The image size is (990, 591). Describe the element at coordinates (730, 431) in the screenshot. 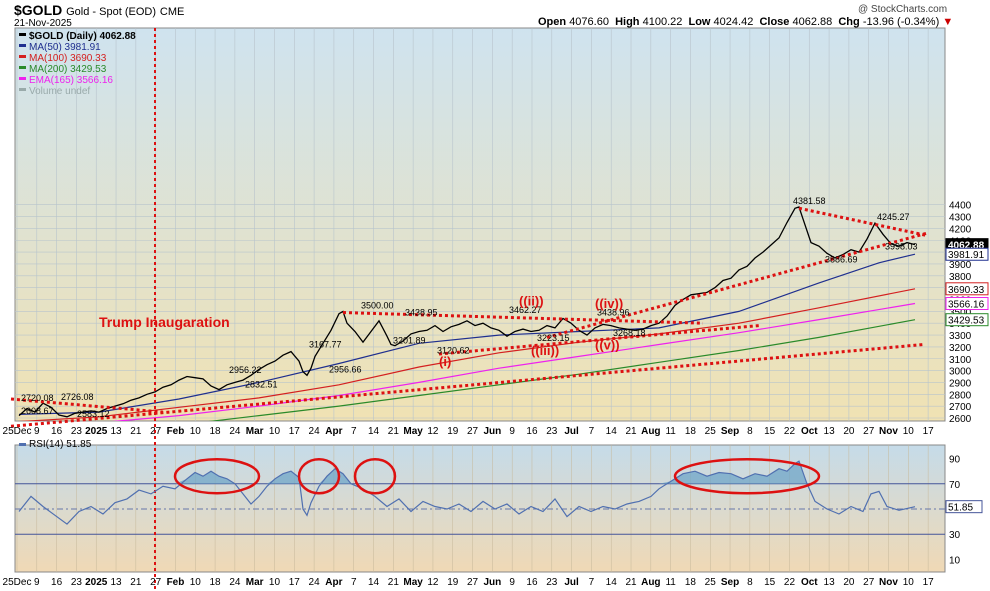

I see `price-x-tick: Sep` at that location.